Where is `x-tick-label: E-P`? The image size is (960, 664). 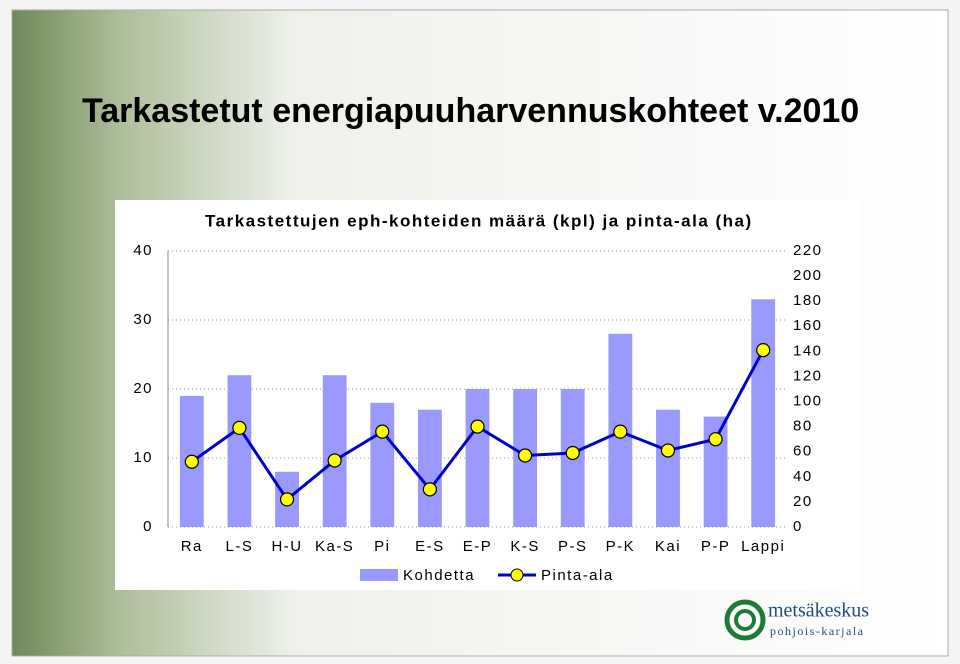
x-tick-label: E-P is located at coordinates (478, 546).